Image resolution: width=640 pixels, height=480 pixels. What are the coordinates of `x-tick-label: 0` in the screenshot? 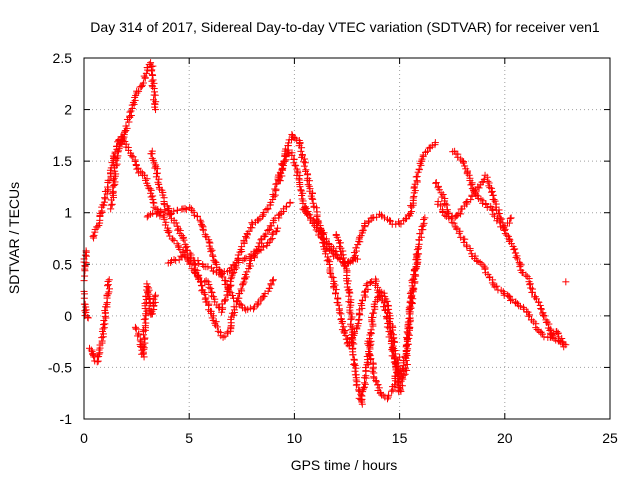 It's located at (84, 438).